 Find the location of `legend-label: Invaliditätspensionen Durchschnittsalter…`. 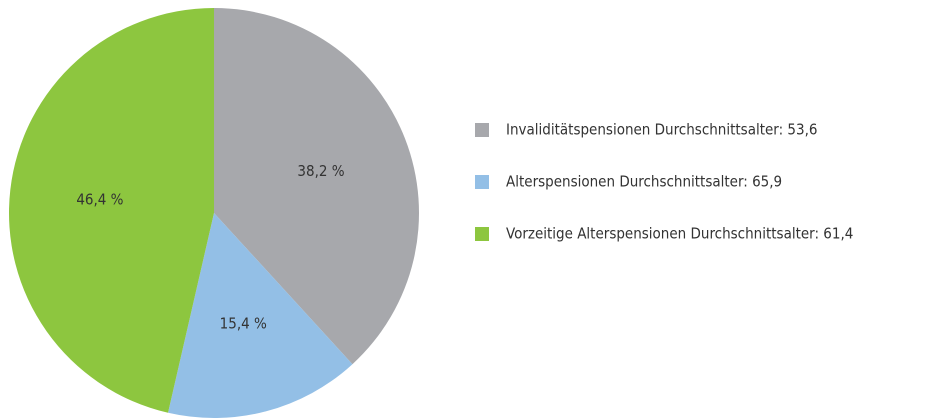

legend-label: Invaliditätspensionen Durchschnittsalter… is located at coordinates (661, 130).